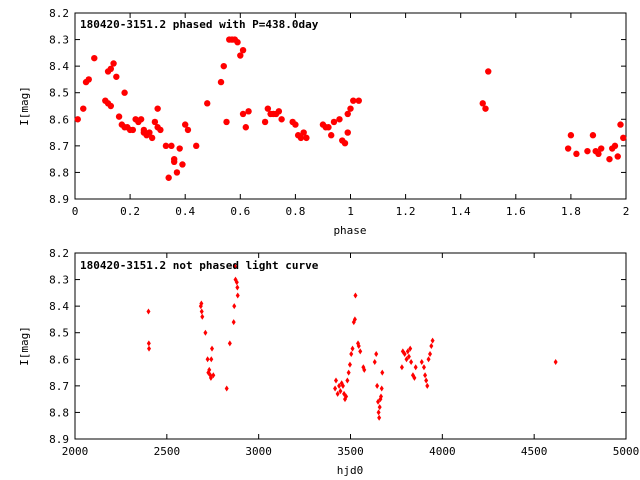 This screenshot has width=640, height=480. What do you see at coordinates (199, 24) in the screenshot?
I see `plot-title: 180420-3151.2 phased with P=438.0day` at bounding box center [199, 24].